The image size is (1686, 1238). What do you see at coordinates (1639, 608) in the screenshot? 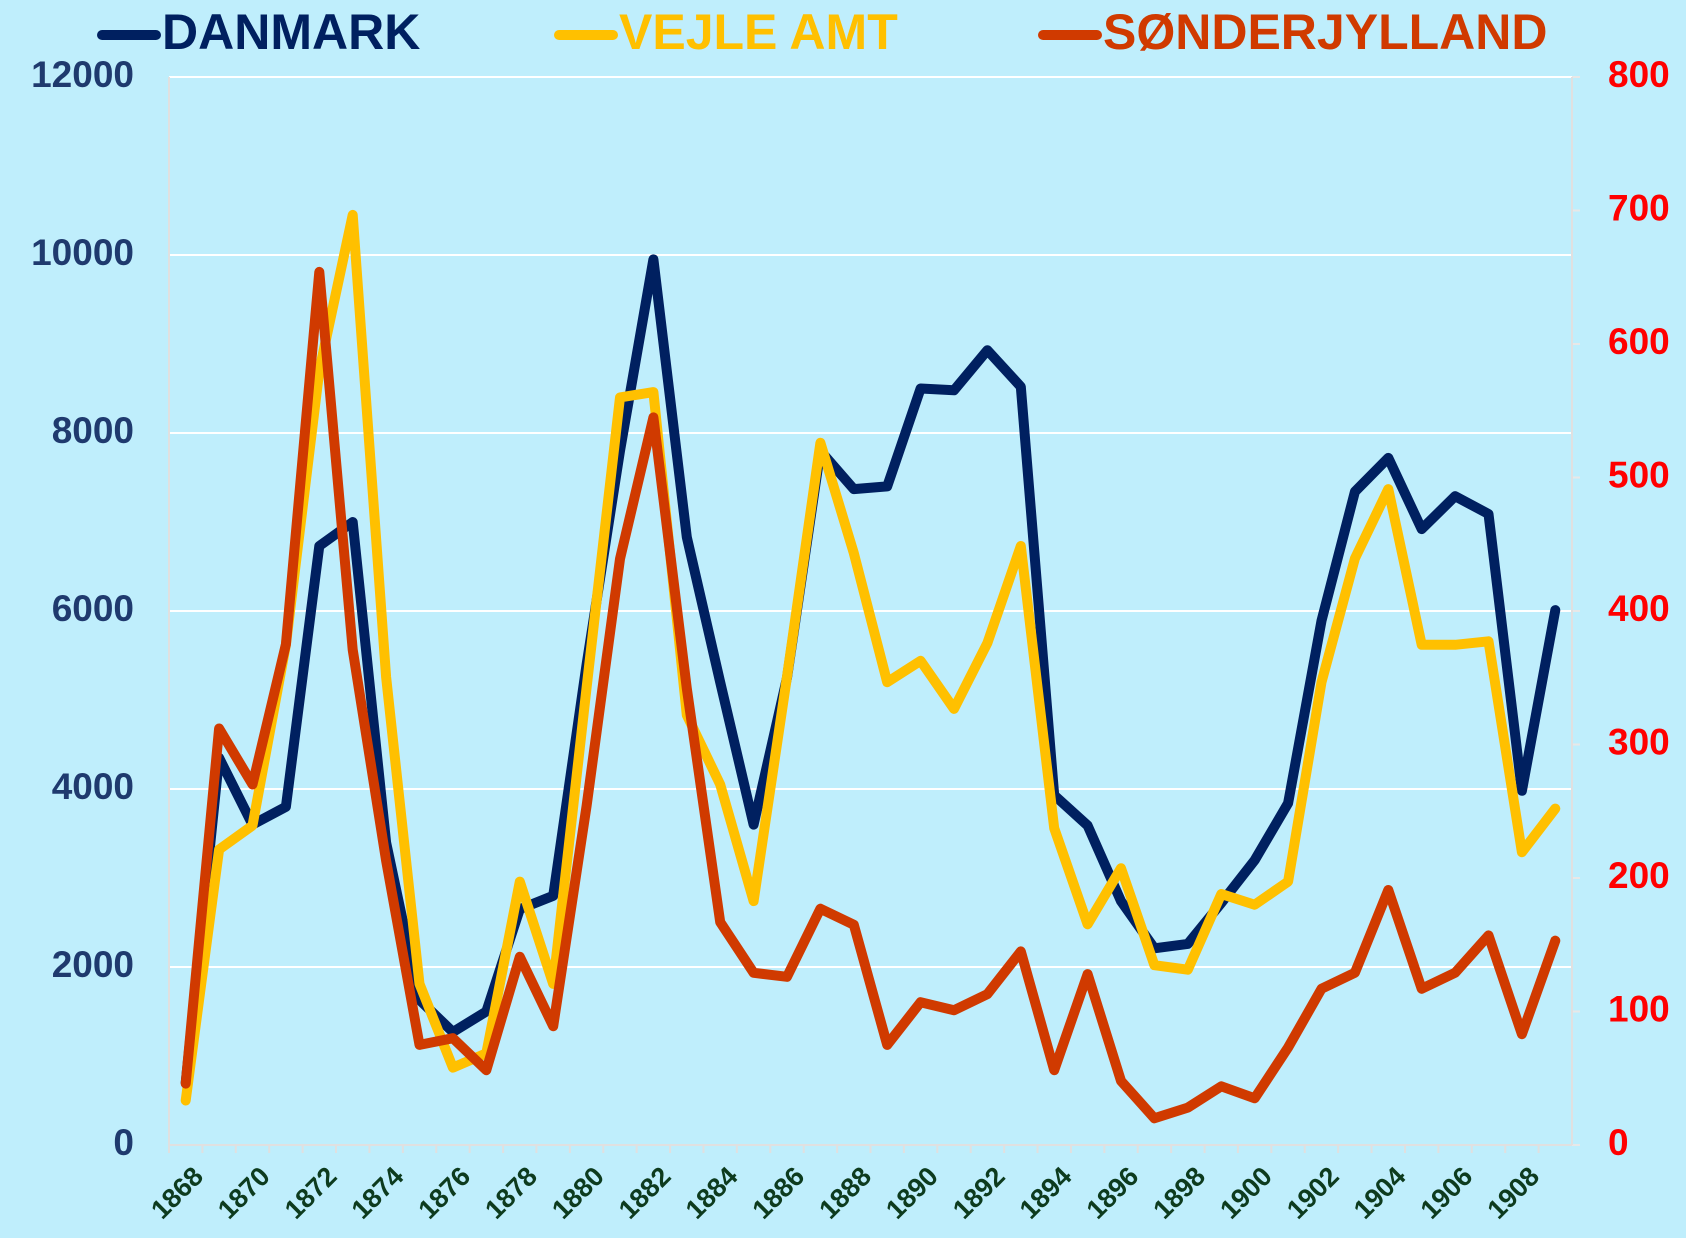
I see `y2-tick-label: 400` at bounding box center [1639, 608].